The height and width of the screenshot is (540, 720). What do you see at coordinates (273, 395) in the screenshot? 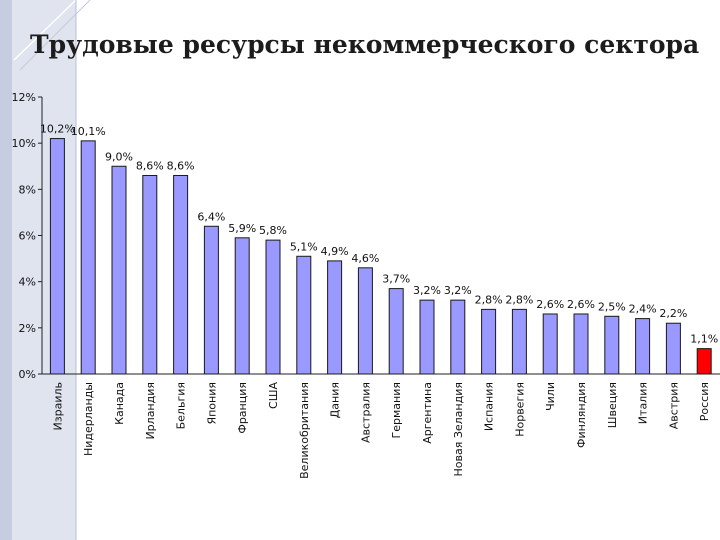
I see `x-tick-label: США` at bounding box center [273, 395].